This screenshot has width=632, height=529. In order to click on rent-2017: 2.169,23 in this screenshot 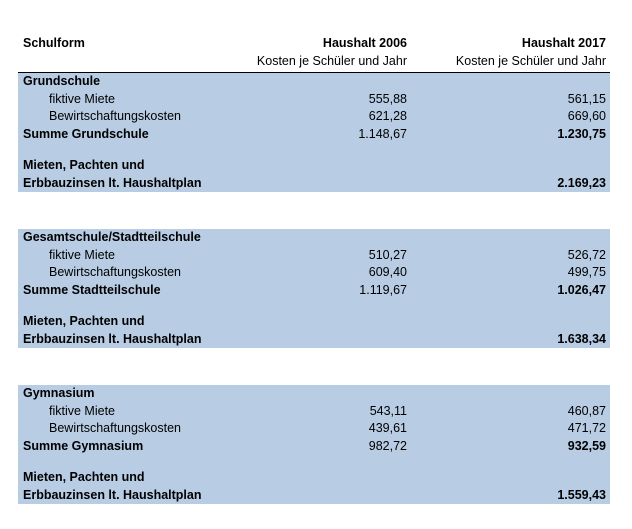, I will do `click(581, 182)`.